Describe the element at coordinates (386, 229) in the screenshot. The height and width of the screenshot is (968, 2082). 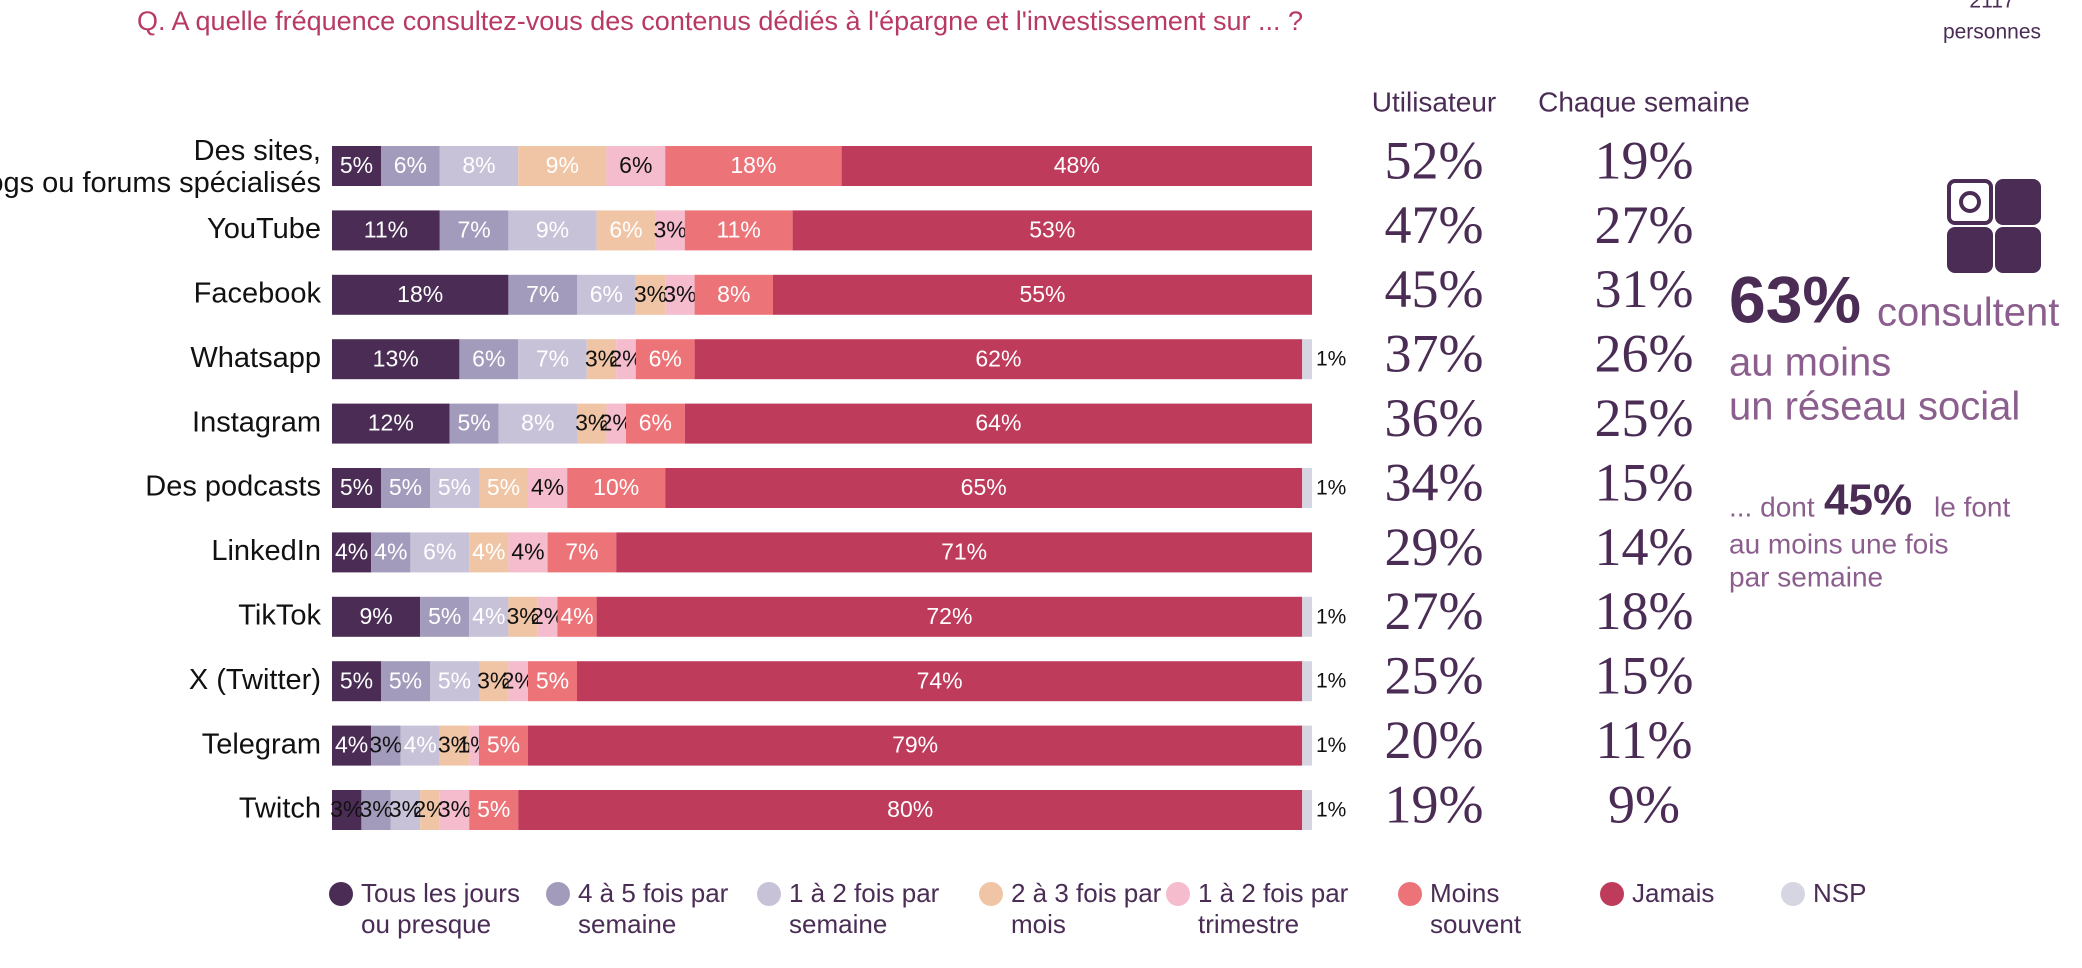
I see `value-label: 11%` at that location.